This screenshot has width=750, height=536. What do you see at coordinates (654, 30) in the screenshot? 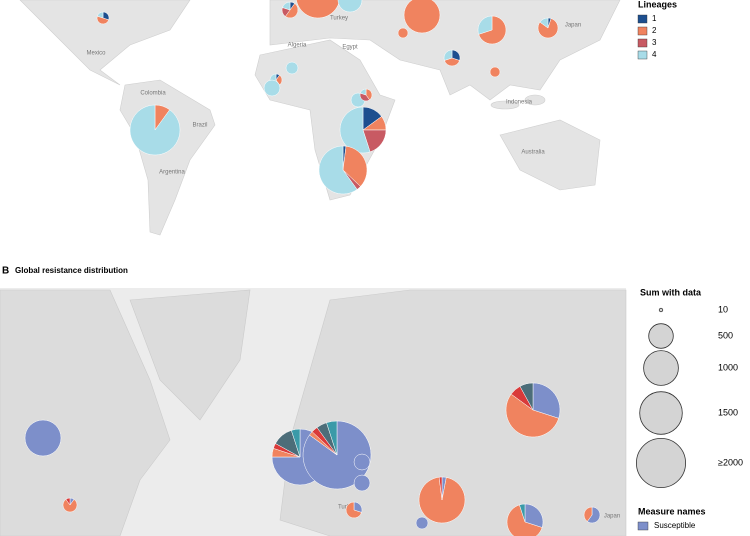
I see `legend-label: 2` at bounding box center [654, 30].